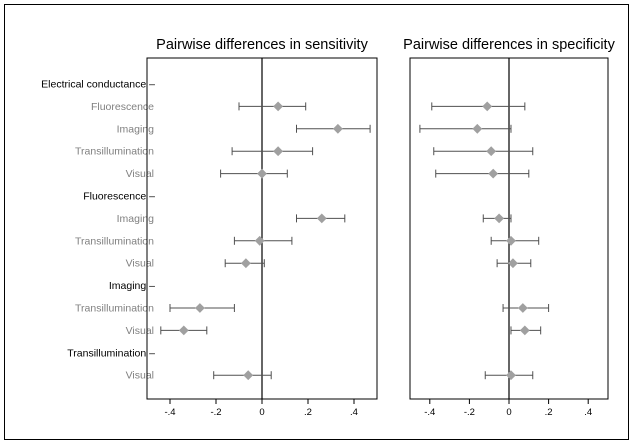 This screenshot has height=440, width=631. What do you see at coordinates (98, 85) in the screenshot?
I see `group-label: Electrical conductance –` at bounding box center [98, 85].